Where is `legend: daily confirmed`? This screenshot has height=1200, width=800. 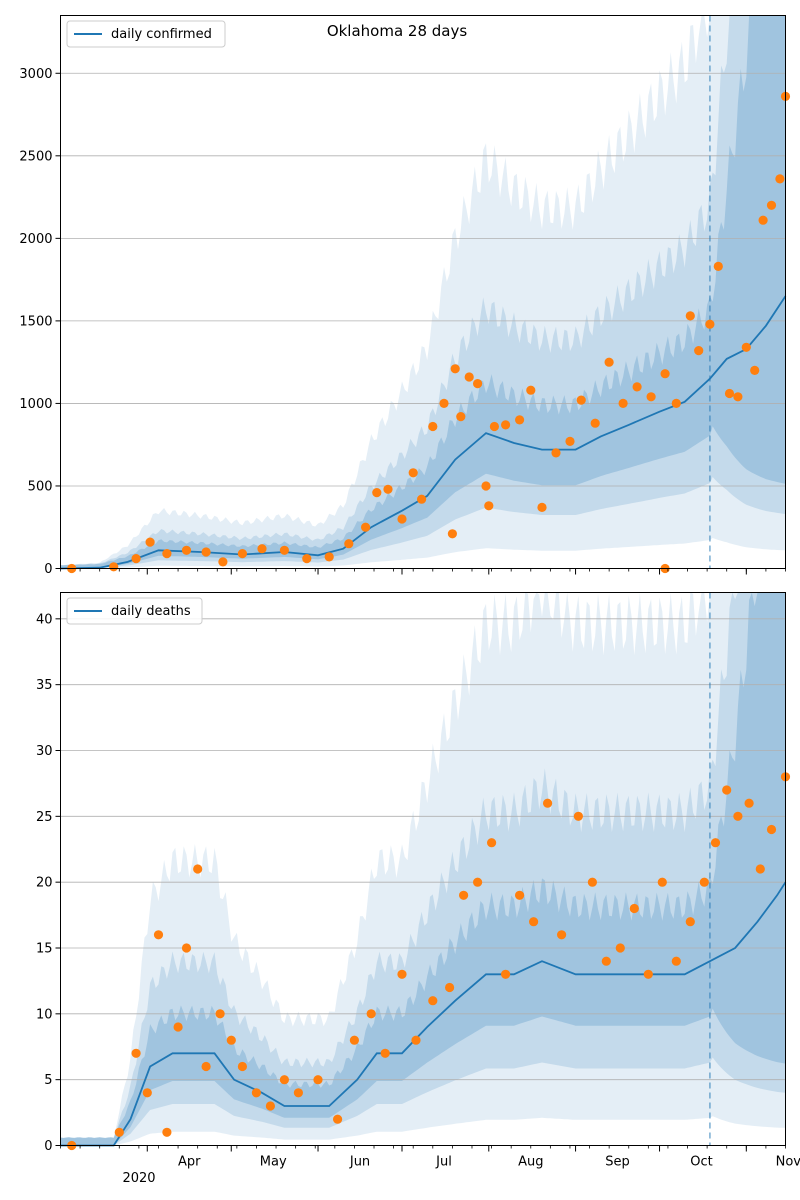 legend: daily confirmed is located at coordinates (146, 34).